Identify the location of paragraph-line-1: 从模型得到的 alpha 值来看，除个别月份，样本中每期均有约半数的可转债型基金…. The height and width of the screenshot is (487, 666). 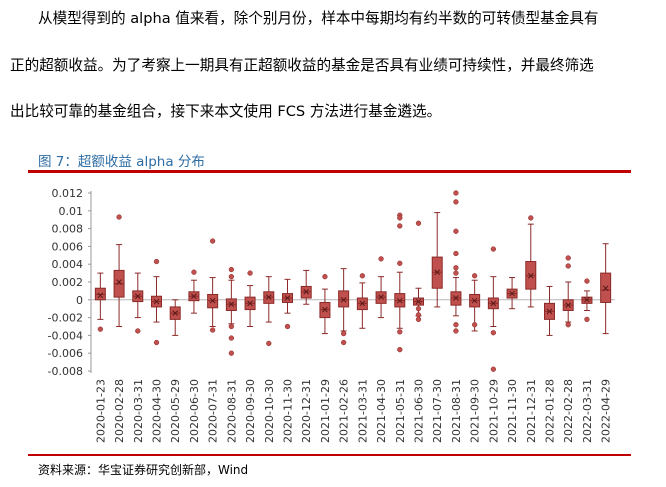
(318, 18).